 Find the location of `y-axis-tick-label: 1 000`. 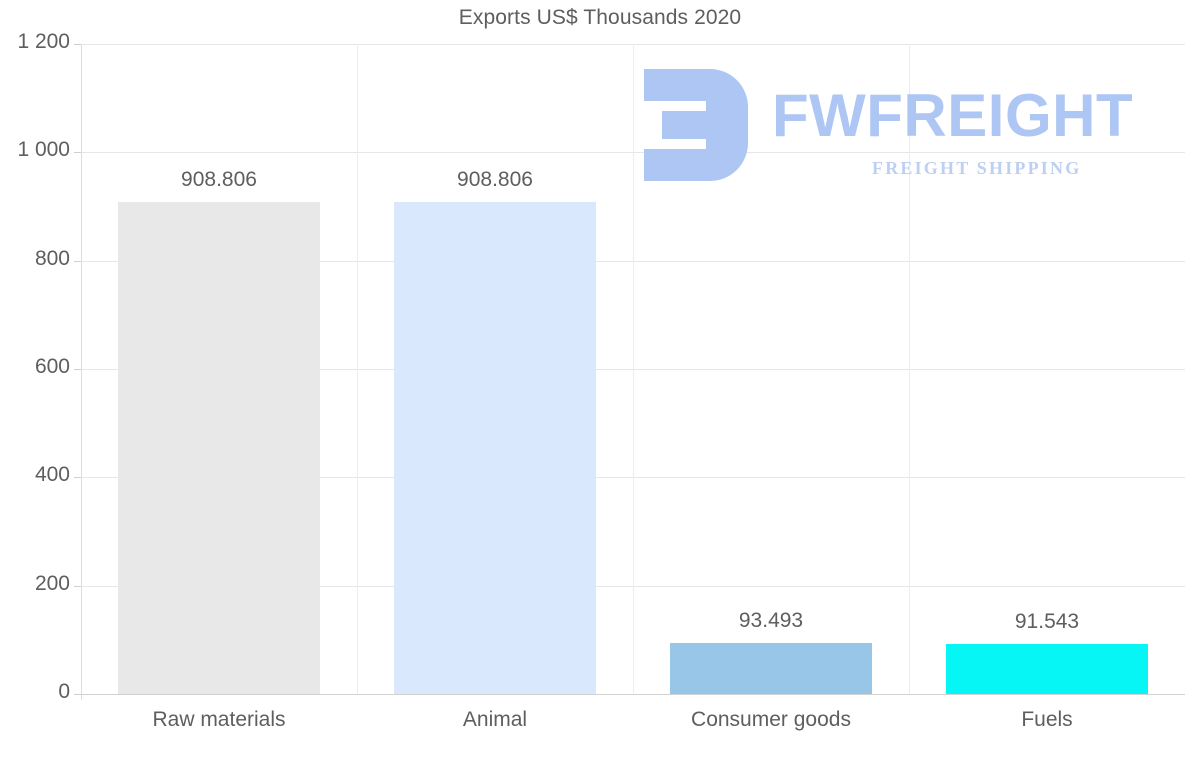

y-axis-tick-label: 1 000 is located at coordinates (43, 150).